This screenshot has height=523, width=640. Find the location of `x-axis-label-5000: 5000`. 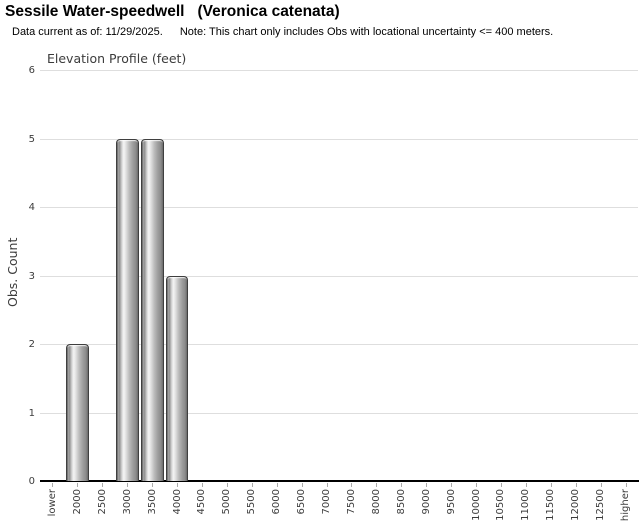

x-axis-label-5000: 5000 is located at coordinates (227, 502).